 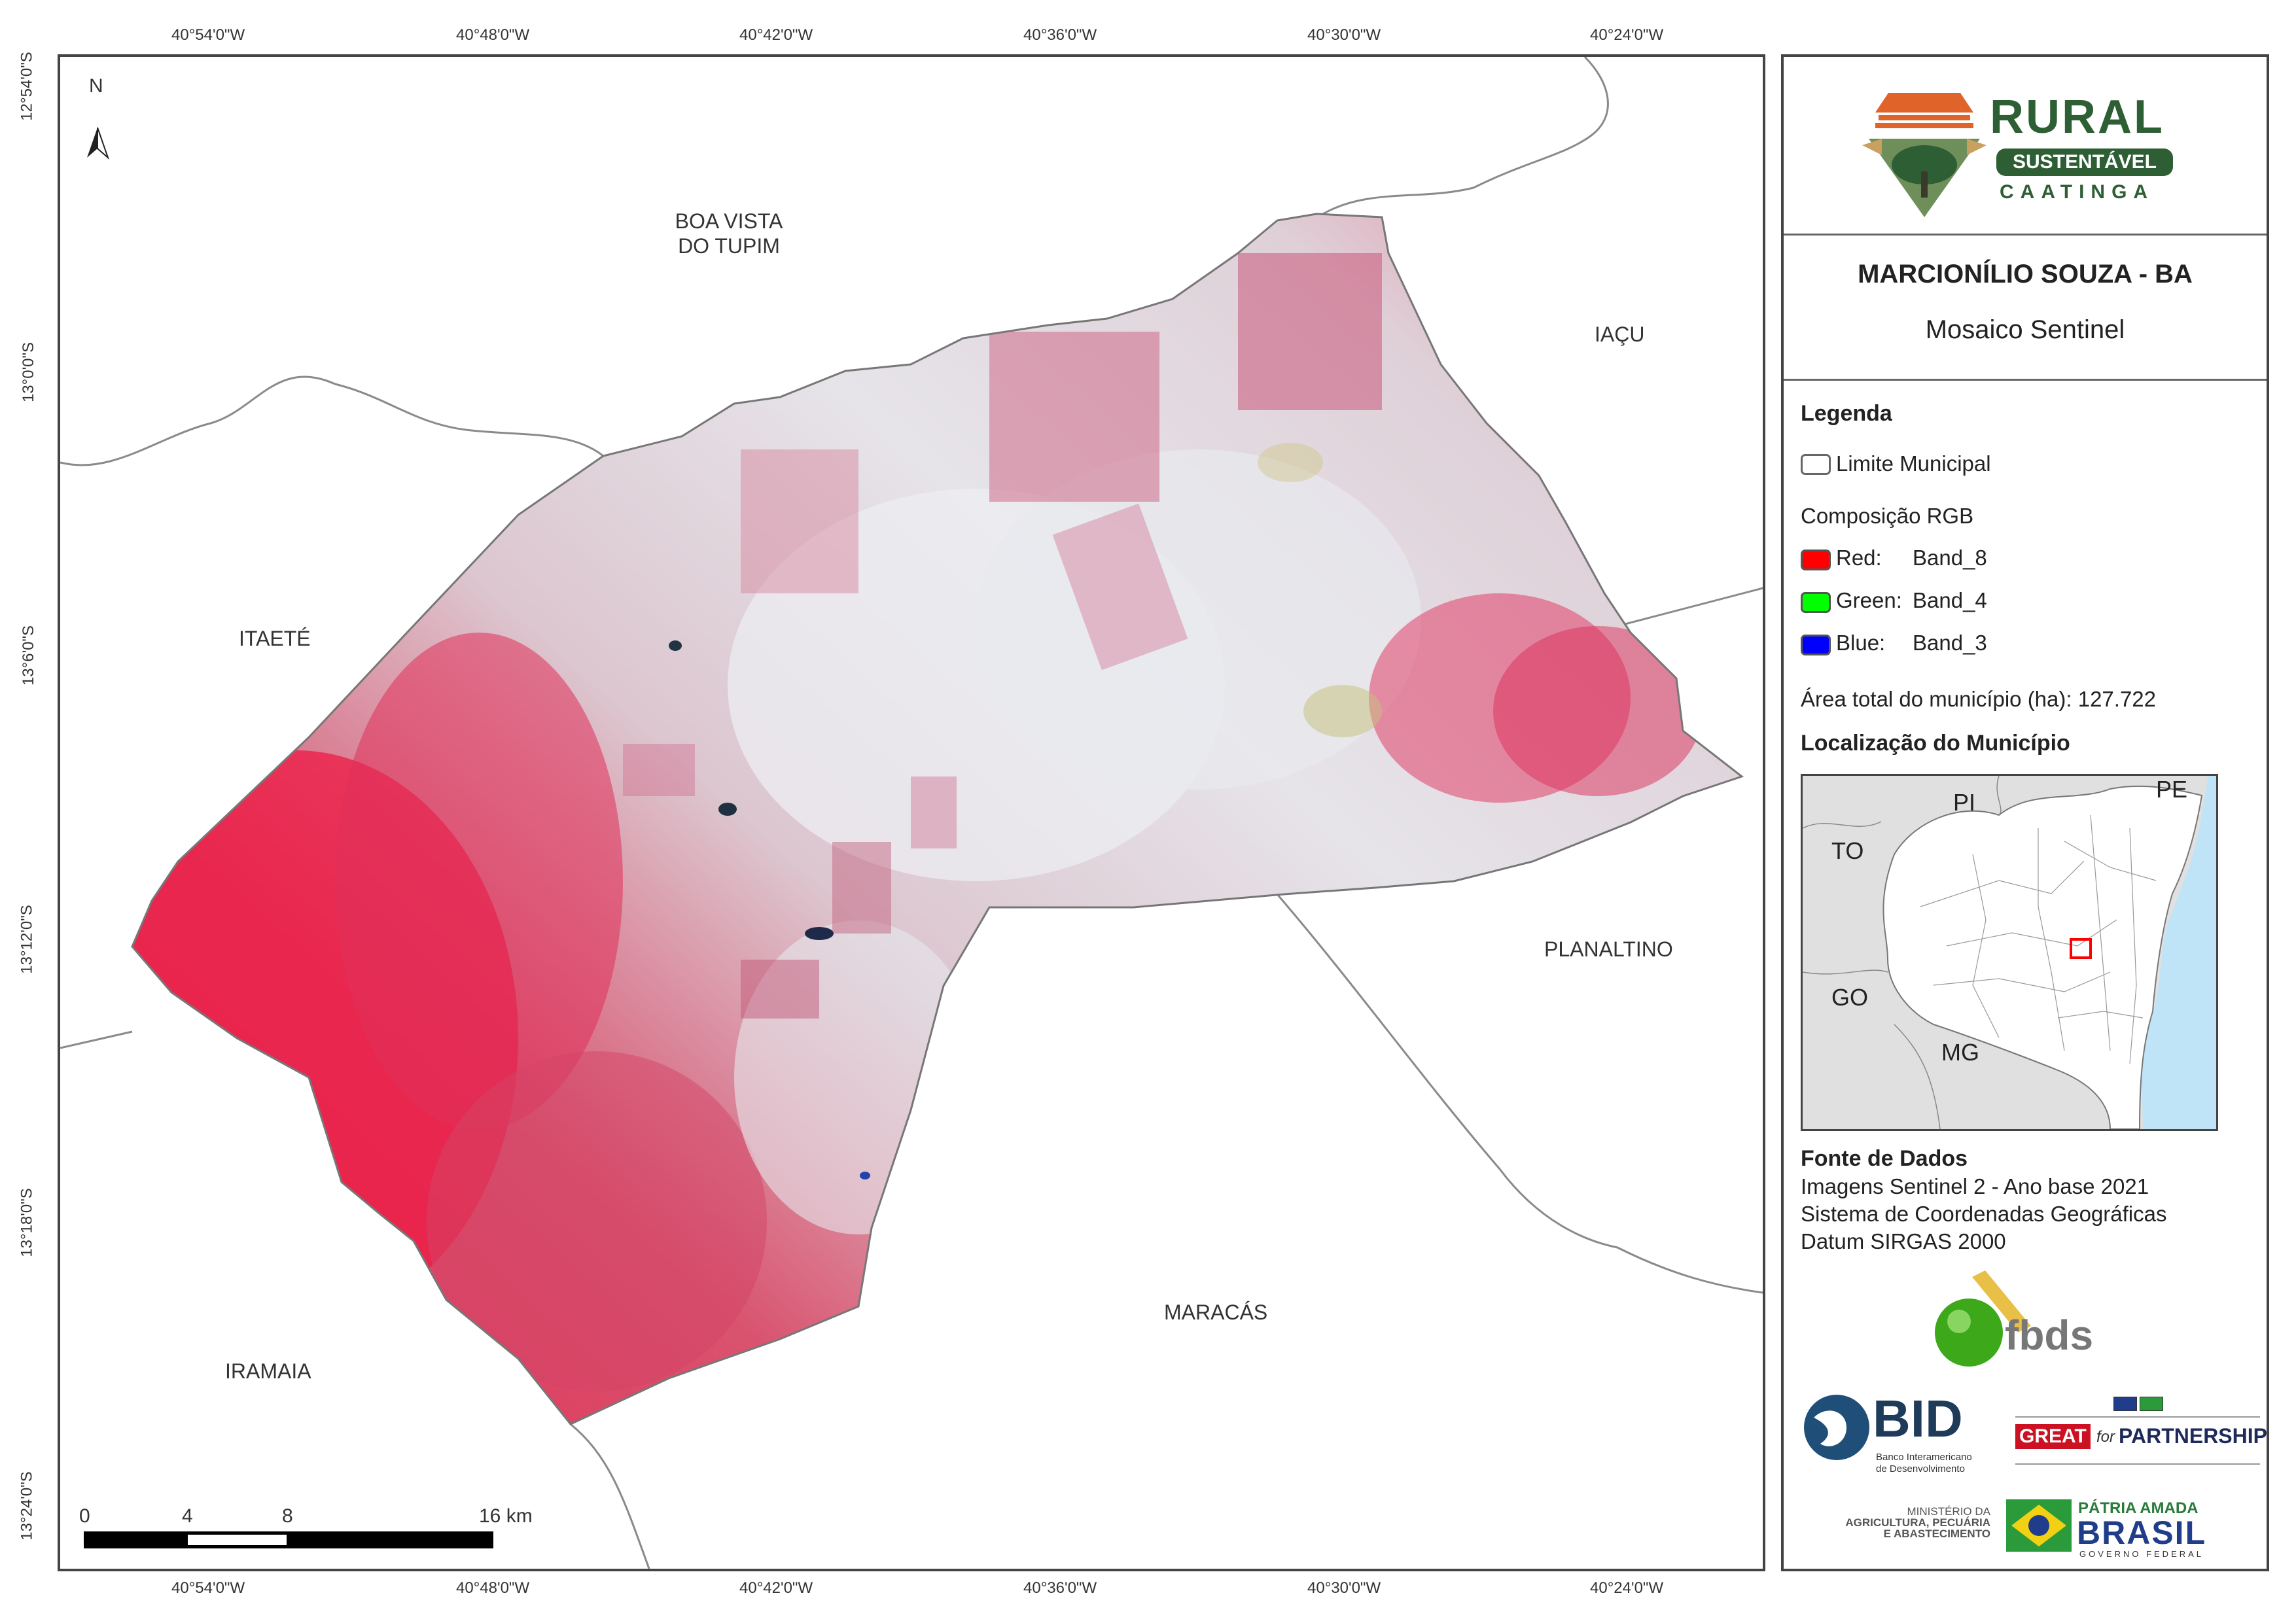 I want to click on fbds-logo: fbds, so click(x=2018, y=1319).